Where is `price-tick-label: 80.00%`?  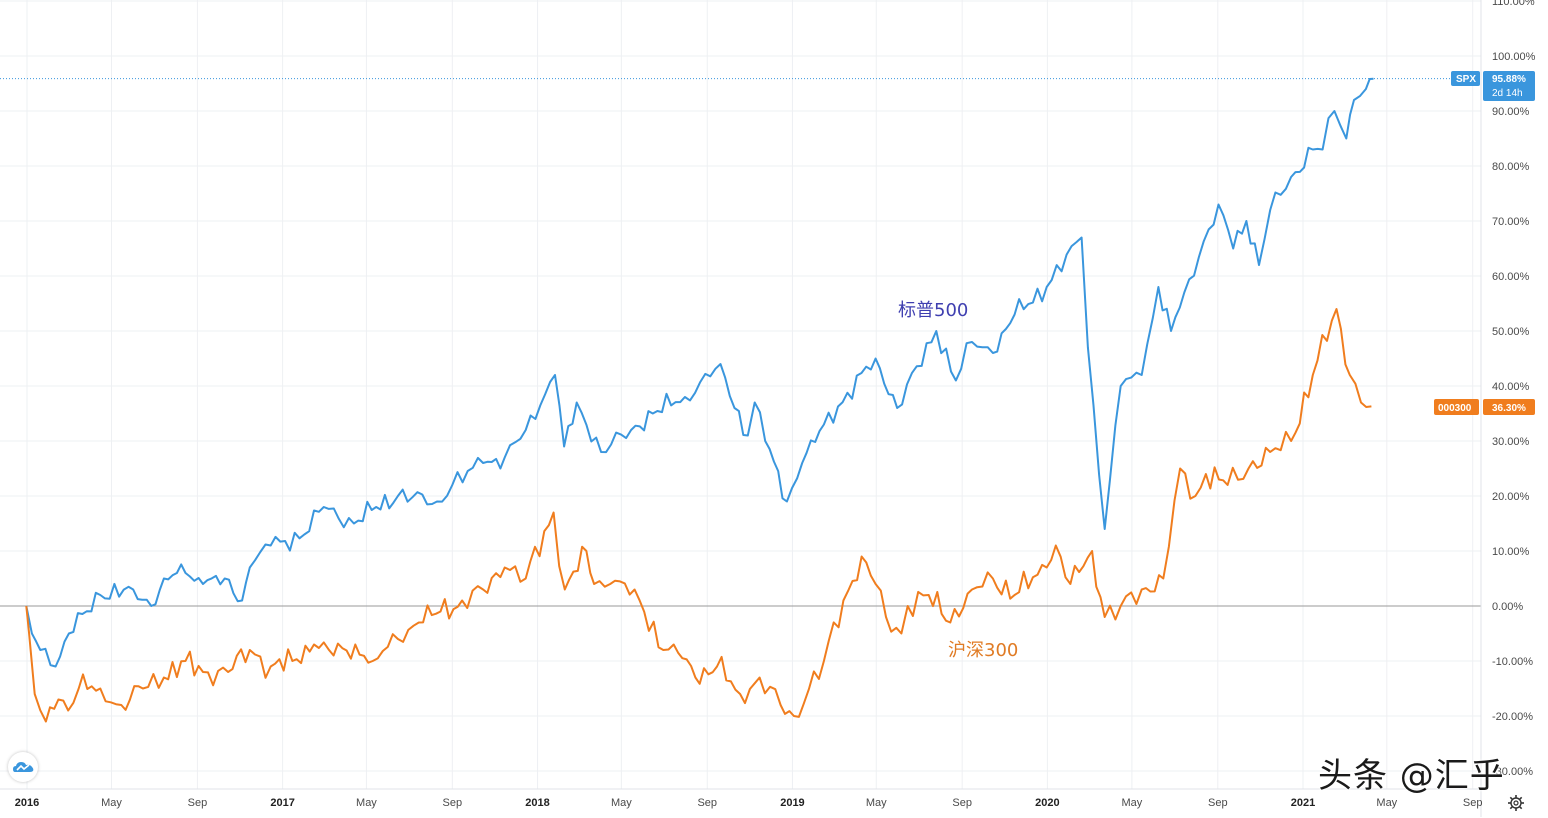
price-tick-label: 80.00% is located at coordinates (1511, 167).